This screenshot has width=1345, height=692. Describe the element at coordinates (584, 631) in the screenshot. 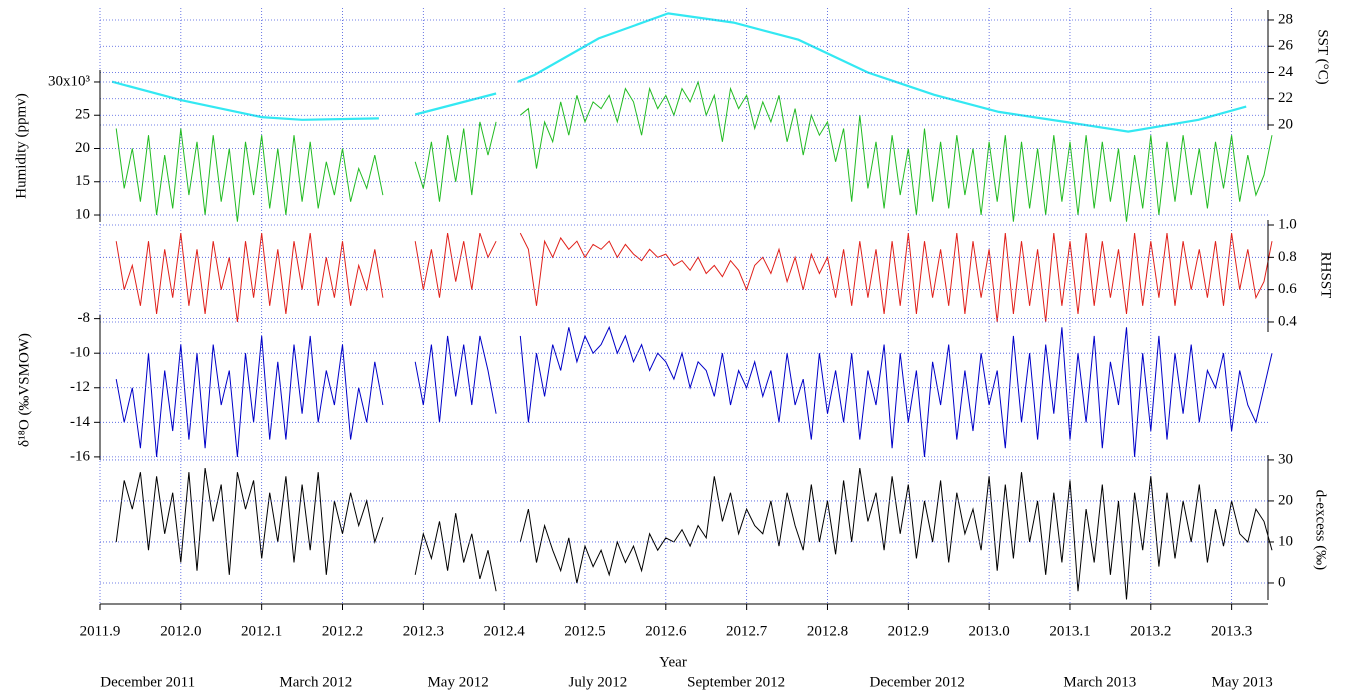

I see `x-tick-label: 2012.5` at that location.